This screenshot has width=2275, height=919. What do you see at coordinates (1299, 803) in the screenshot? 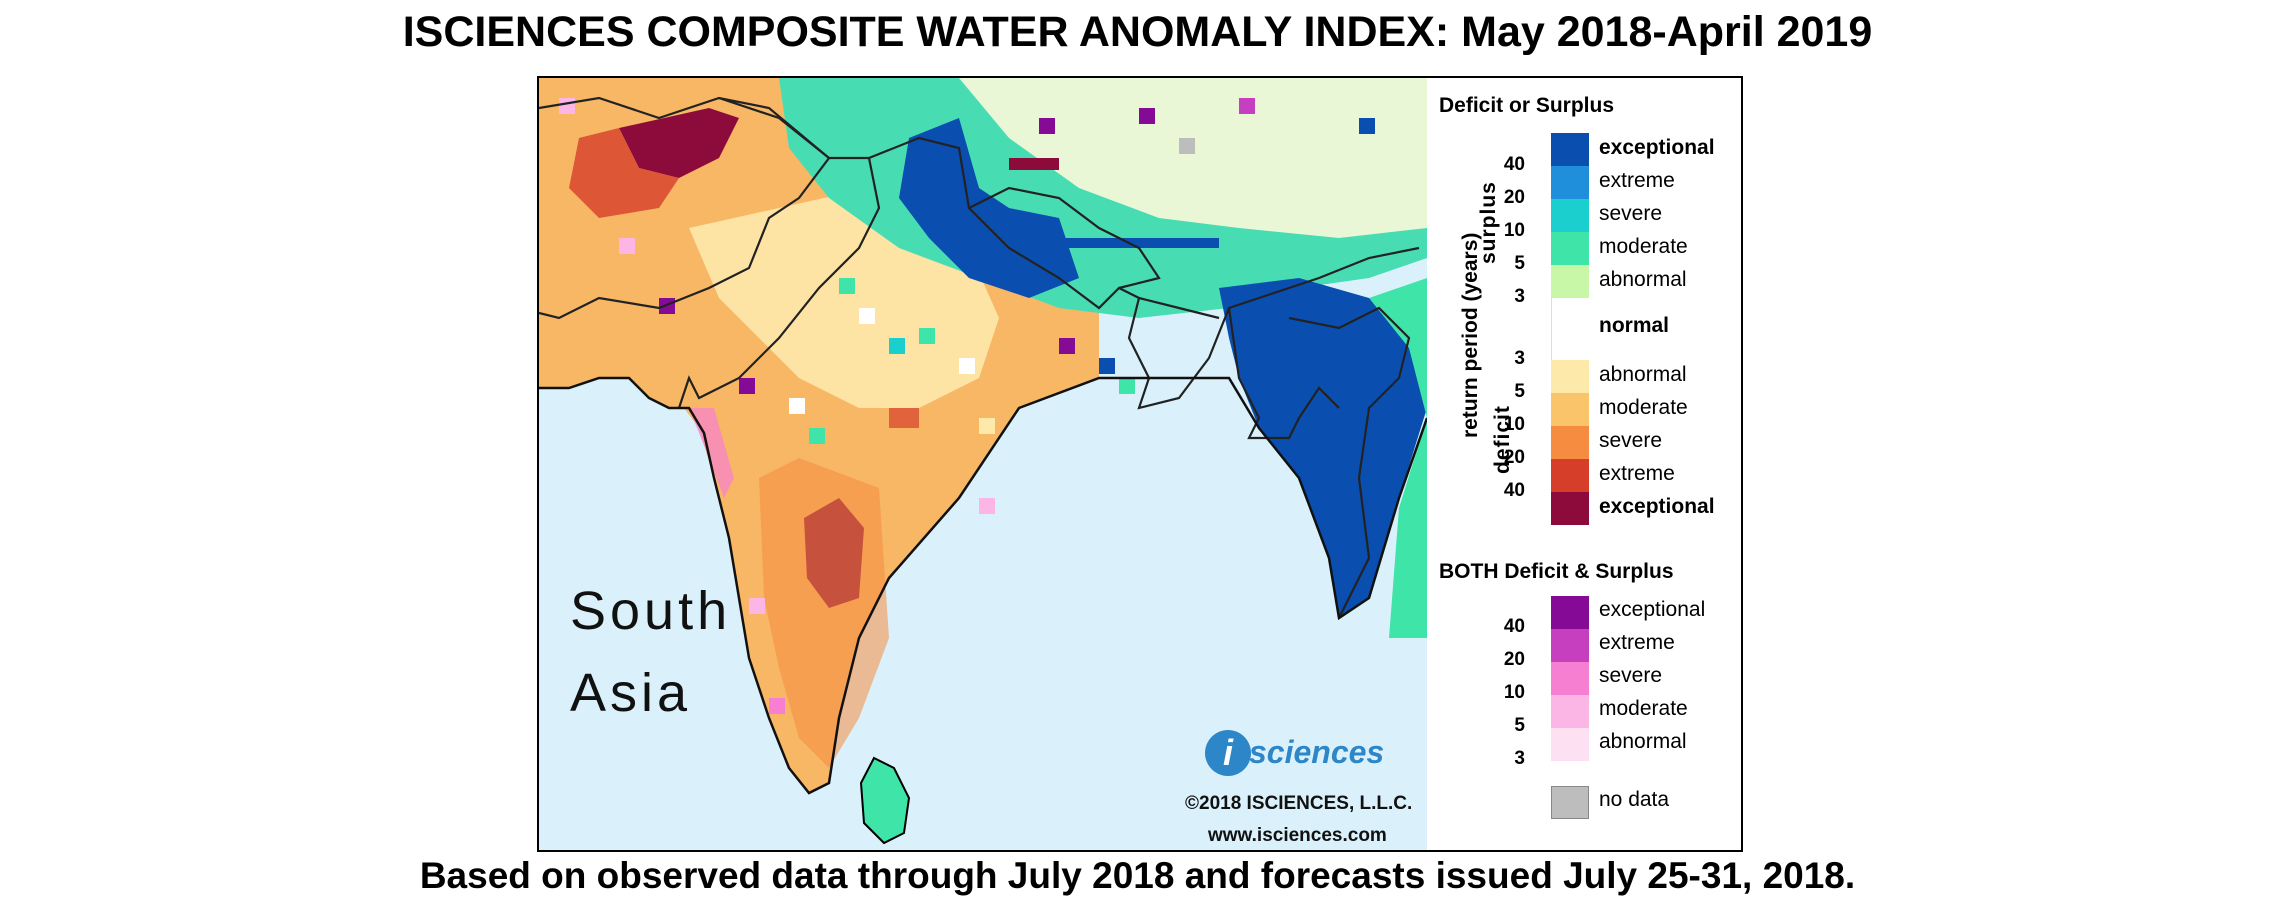
I see `copyright-text: ©2018 ISCIENCES, L.L.C.` at bounding box center [1299, 803].